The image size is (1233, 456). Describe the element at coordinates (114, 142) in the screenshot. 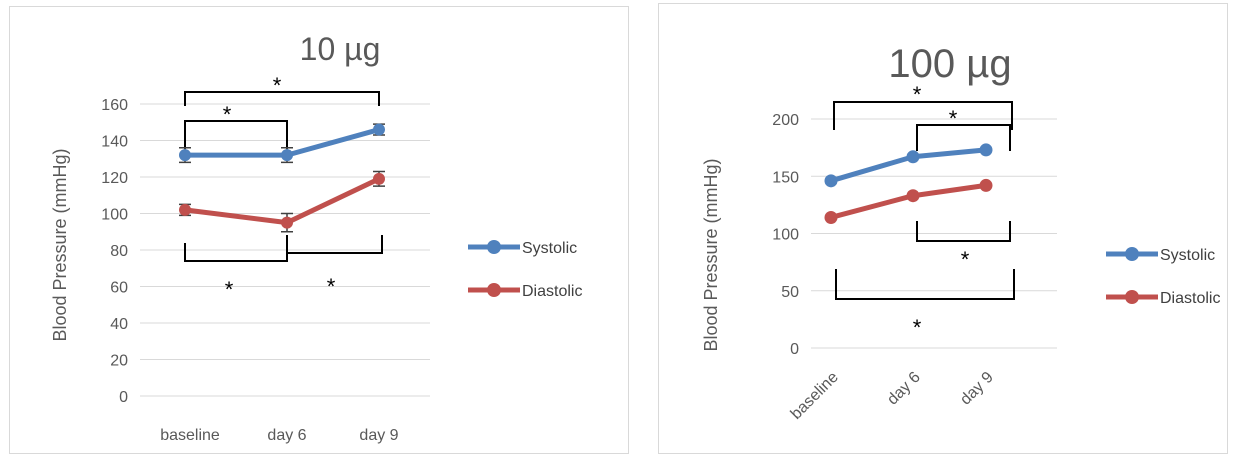

I see `y-tick-label: 140` at that location.